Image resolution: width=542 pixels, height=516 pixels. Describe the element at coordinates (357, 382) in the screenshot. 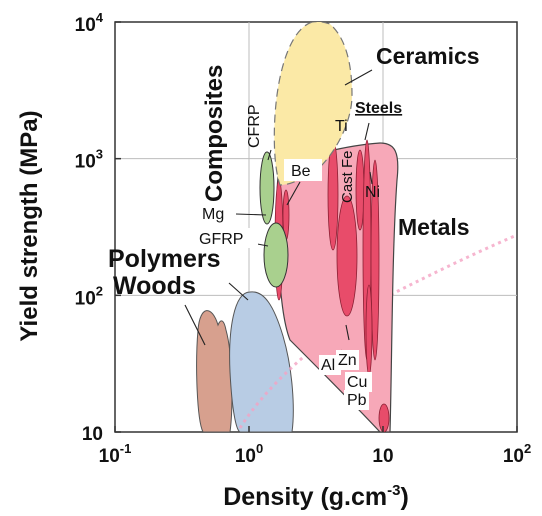

I see `cu-label: Cu` at that location.